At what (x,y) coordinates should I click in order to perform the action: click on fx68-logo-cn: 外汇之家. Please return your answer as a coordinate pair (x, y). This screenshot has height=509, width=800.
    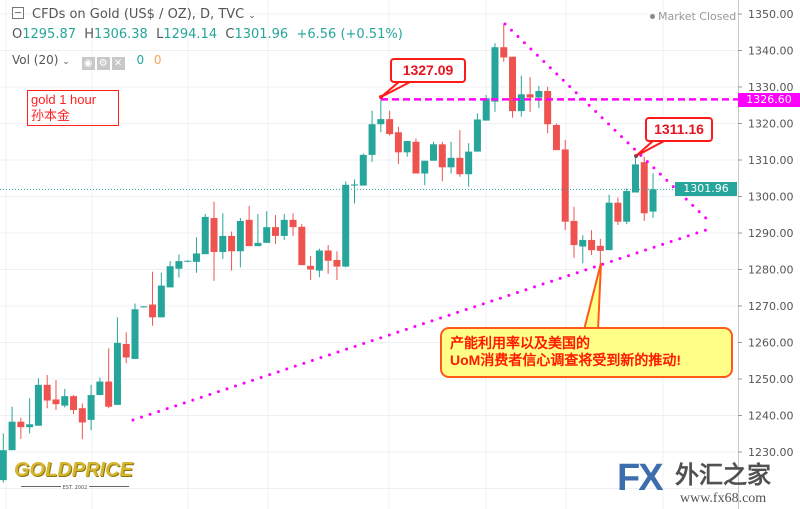
    Looking at the image, I should click on (723, 475).